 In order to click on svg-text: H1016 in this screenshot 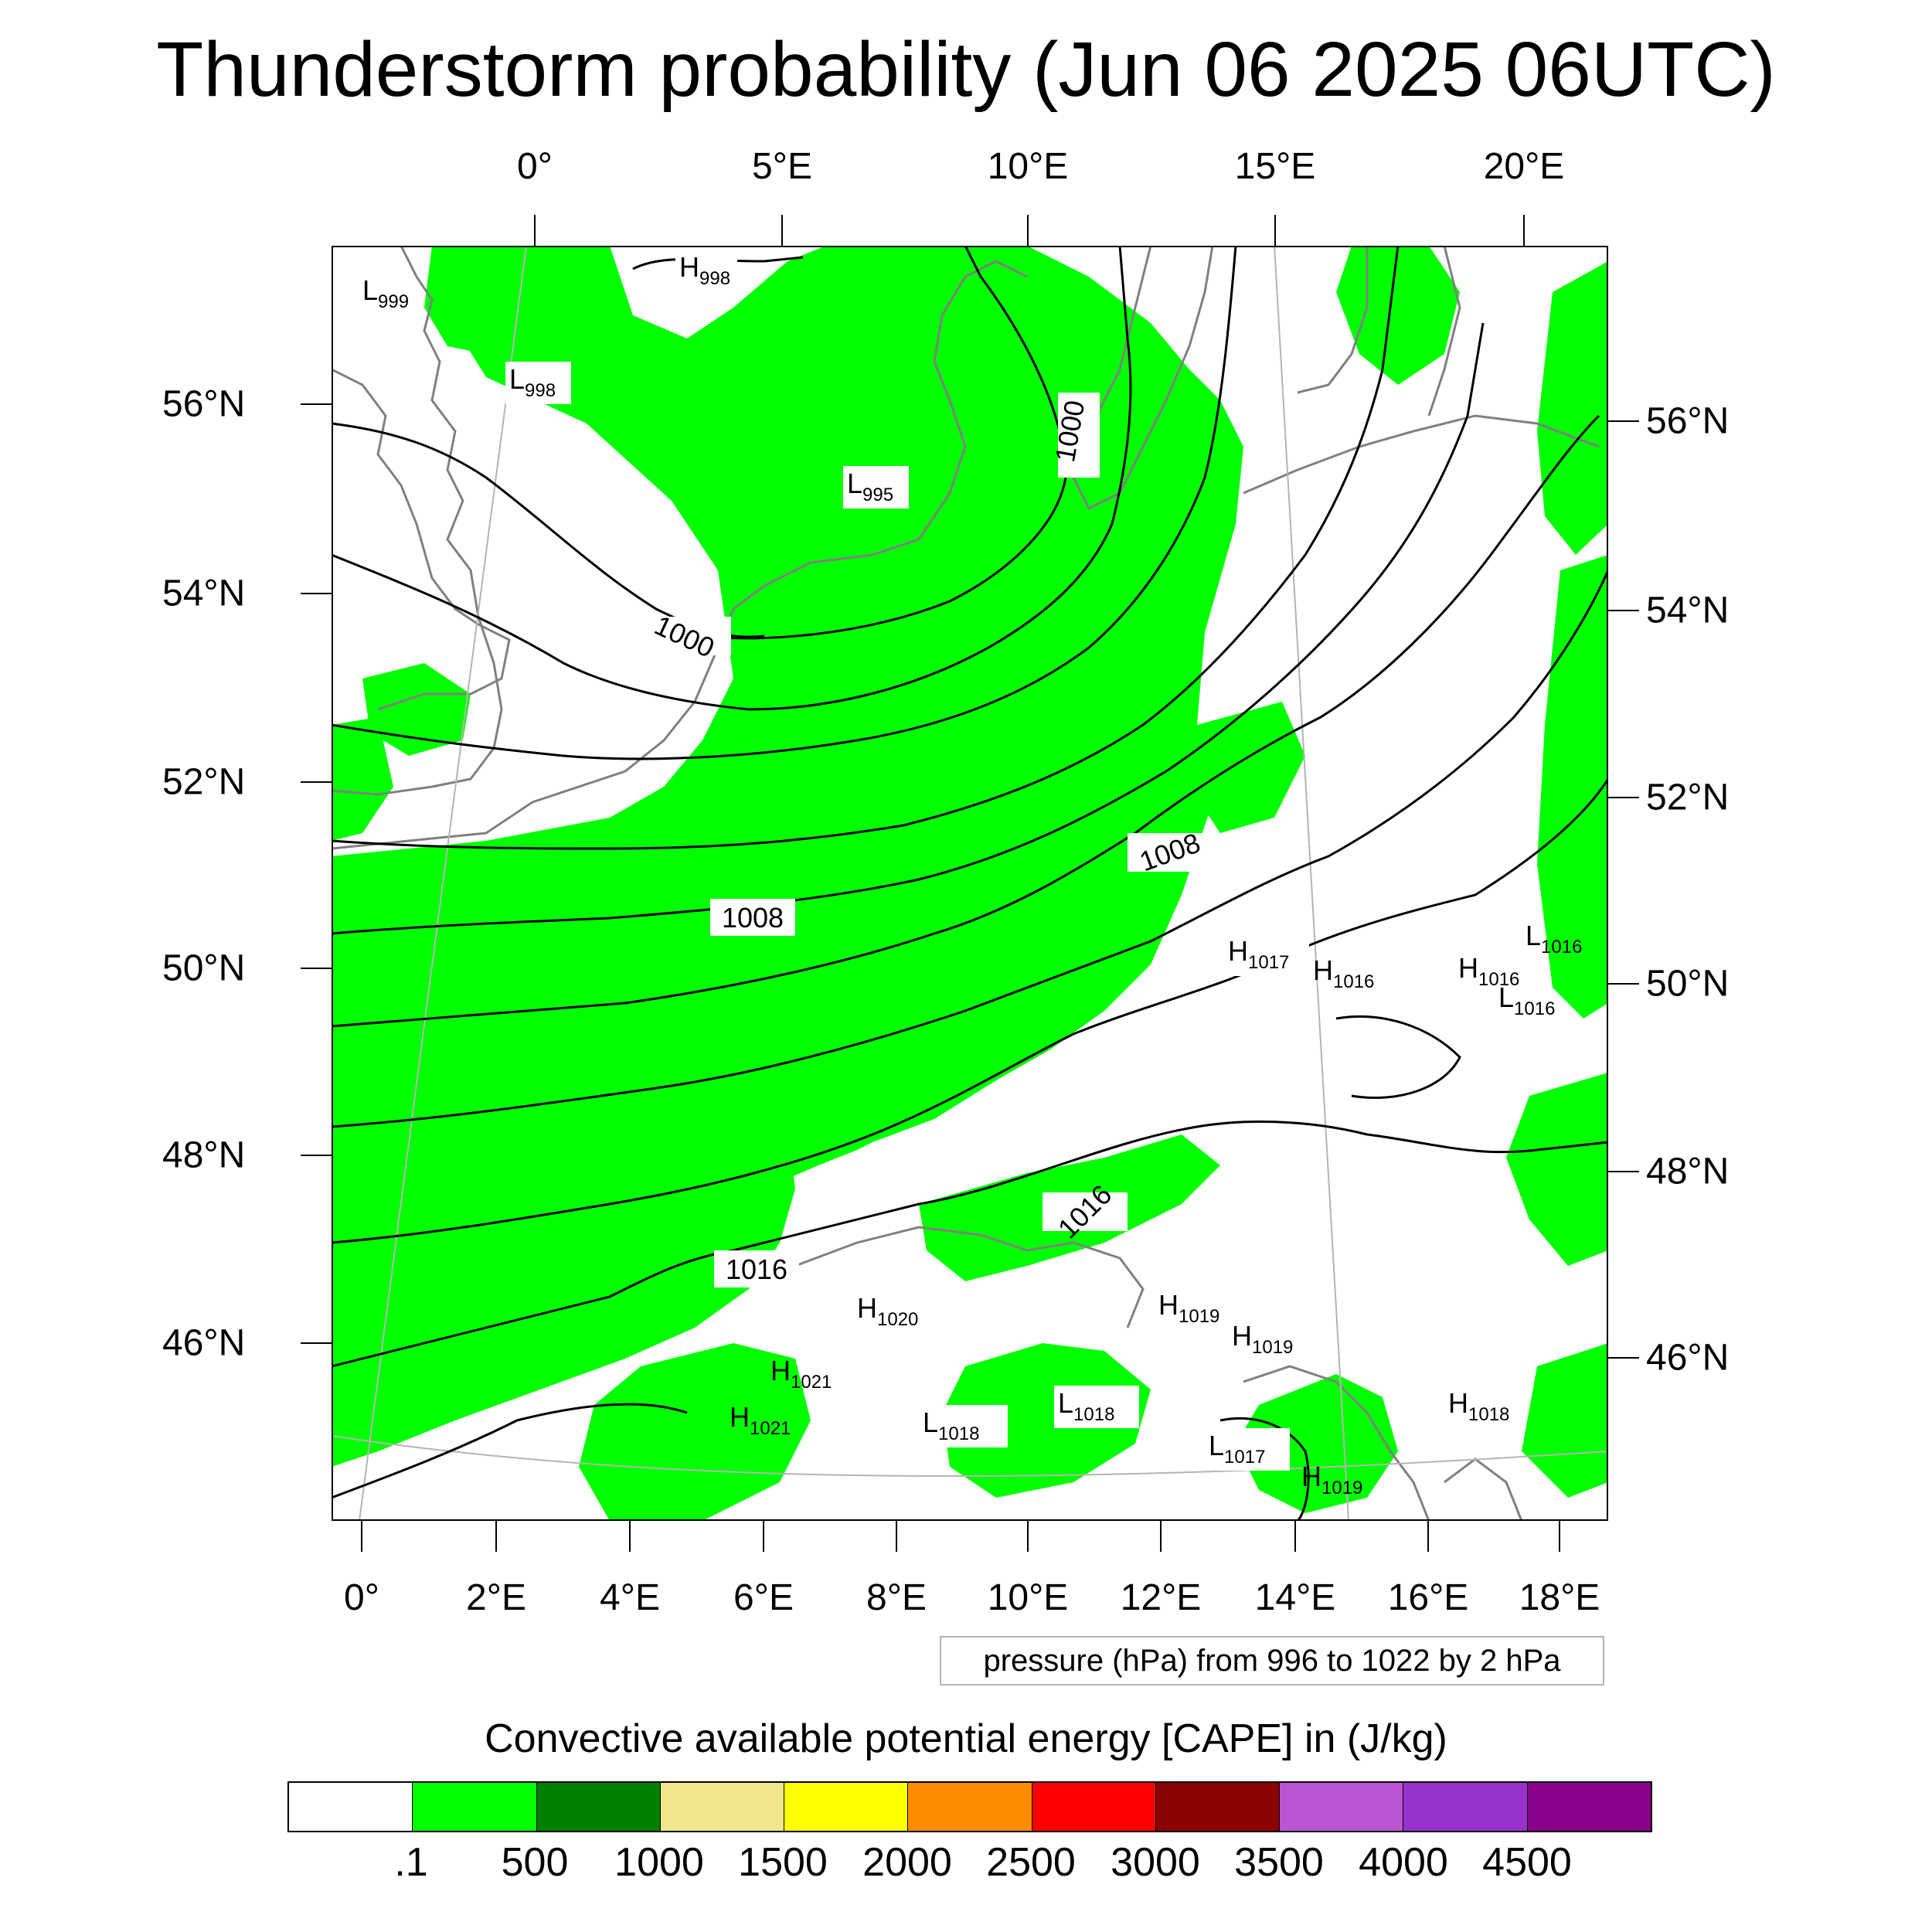, I will do `click(1489, 971)`.